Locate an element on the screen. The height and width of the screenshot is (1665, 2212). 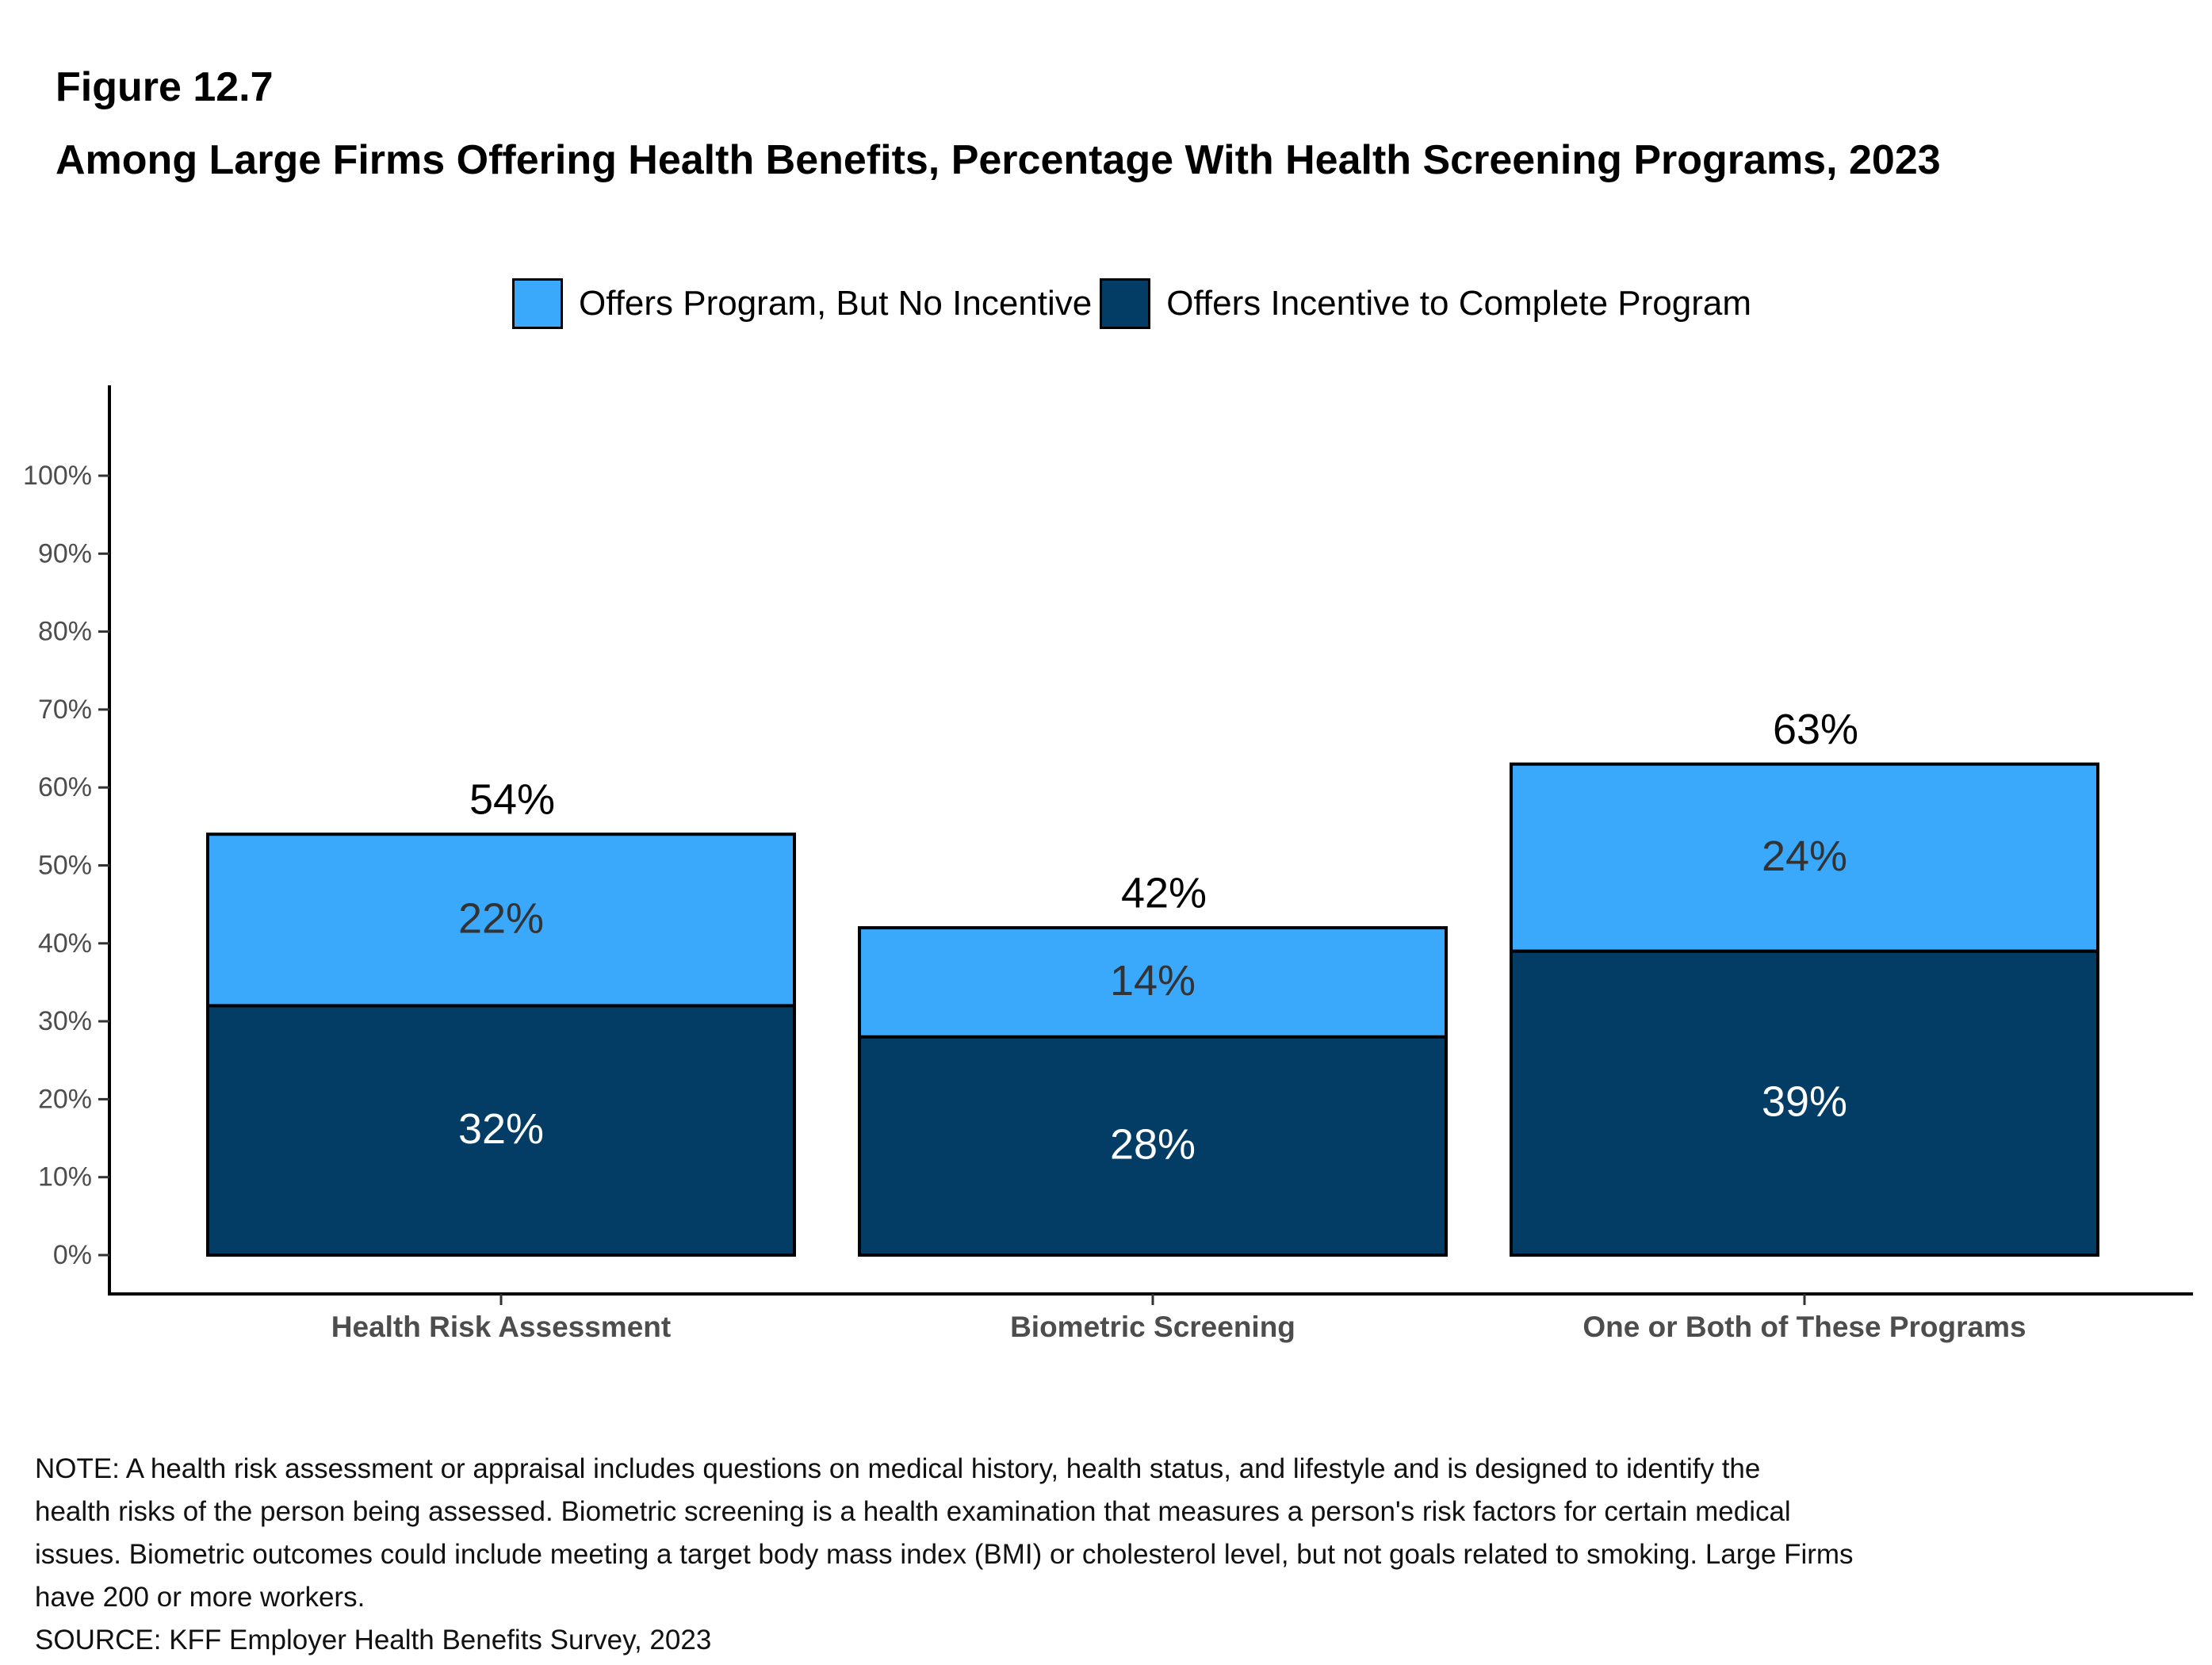
y-tick-label: 50% is located at coordinates (65, 865).